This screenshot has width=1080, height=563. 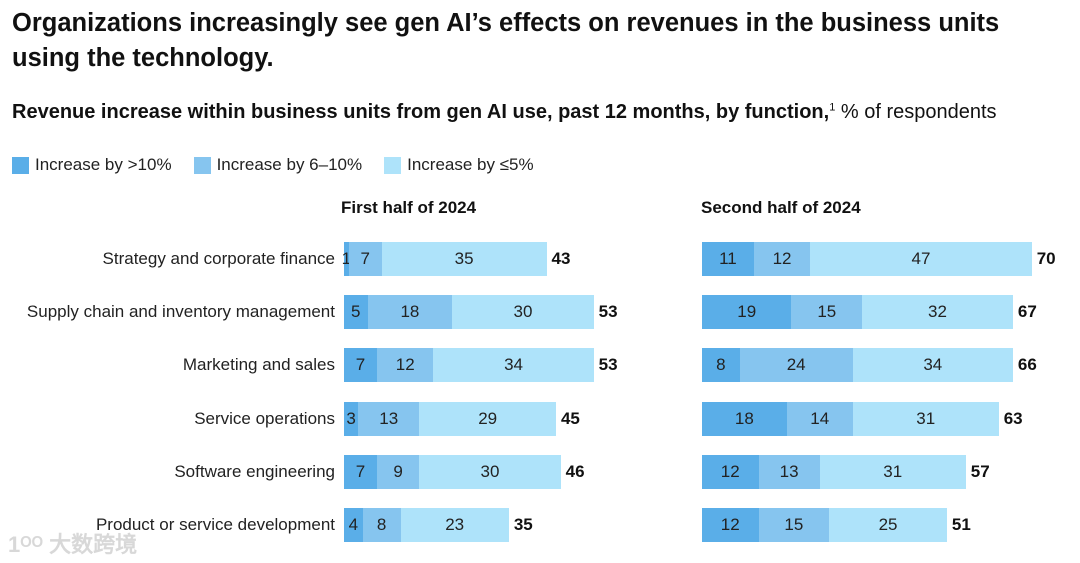 What do you see at coordinates (796, 365) in the screenshot?
I see `bar-segment: 24` at bounding box center [796, 365].